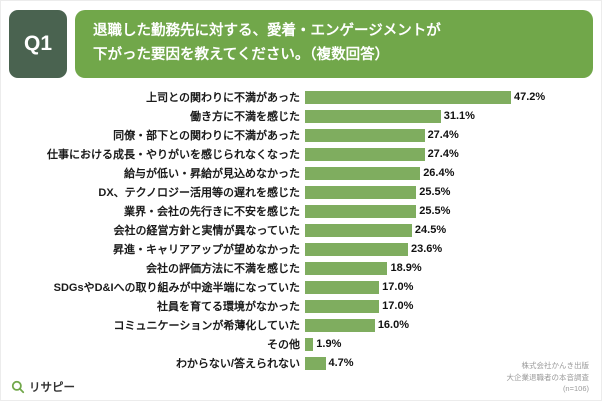  What do you see at coordinates (449, 268) in the screenshot?
I see `bar-zone: 18.9%` at bounding box center [449, 268].